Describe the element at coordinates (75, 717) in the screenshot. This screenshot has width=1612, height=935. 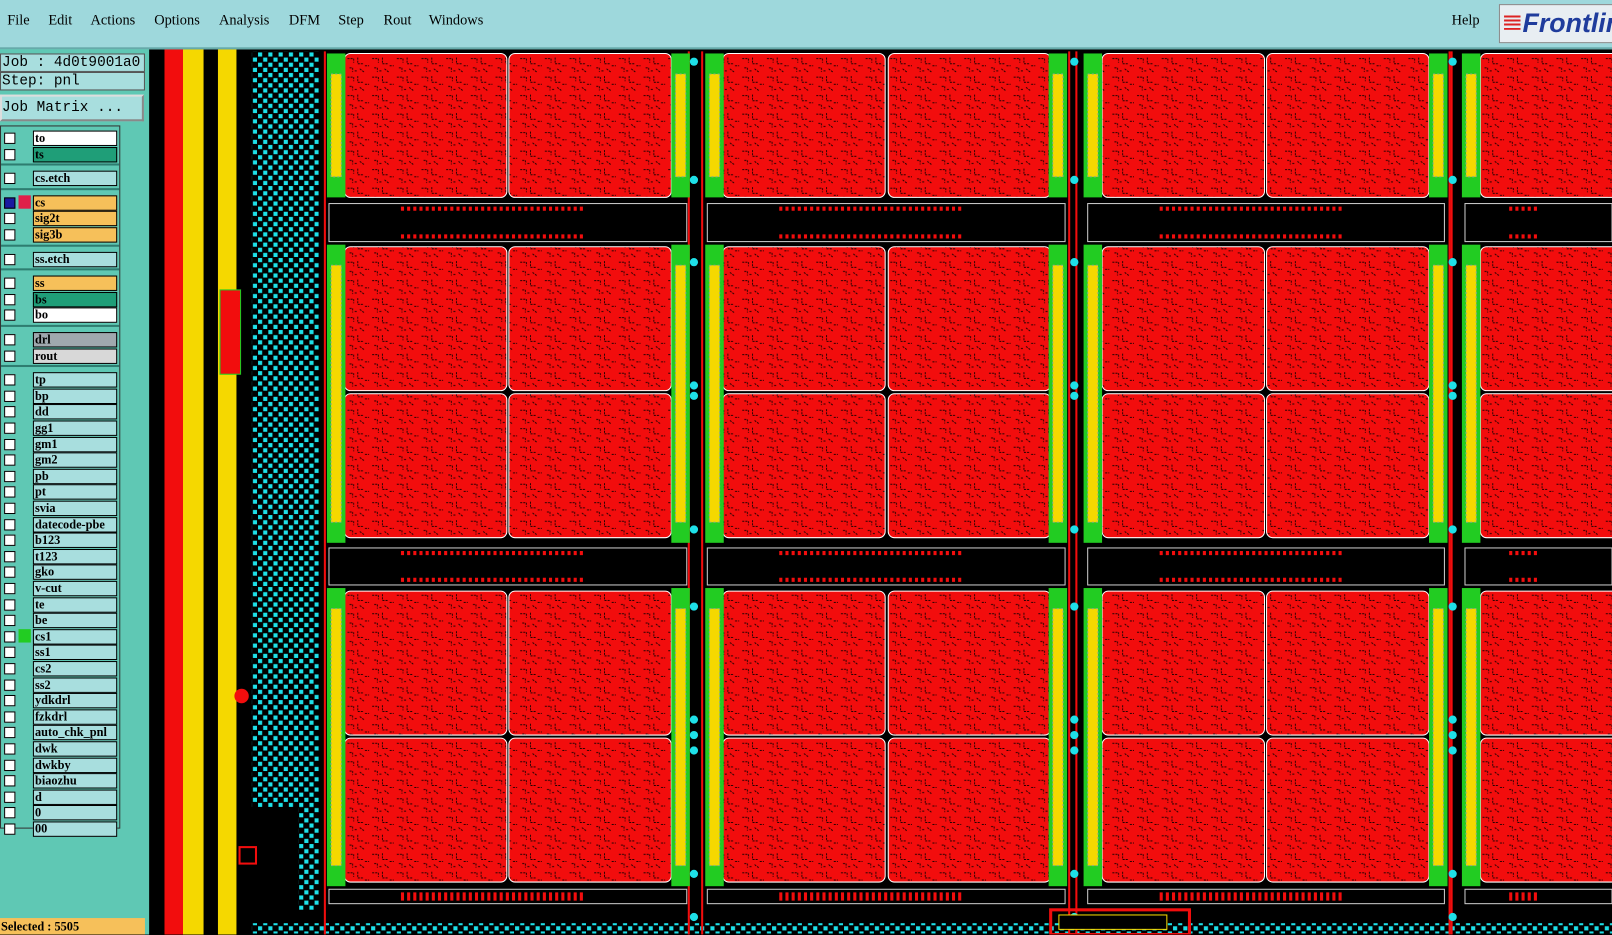
I see `layer-name: fzkdrl` at that location.